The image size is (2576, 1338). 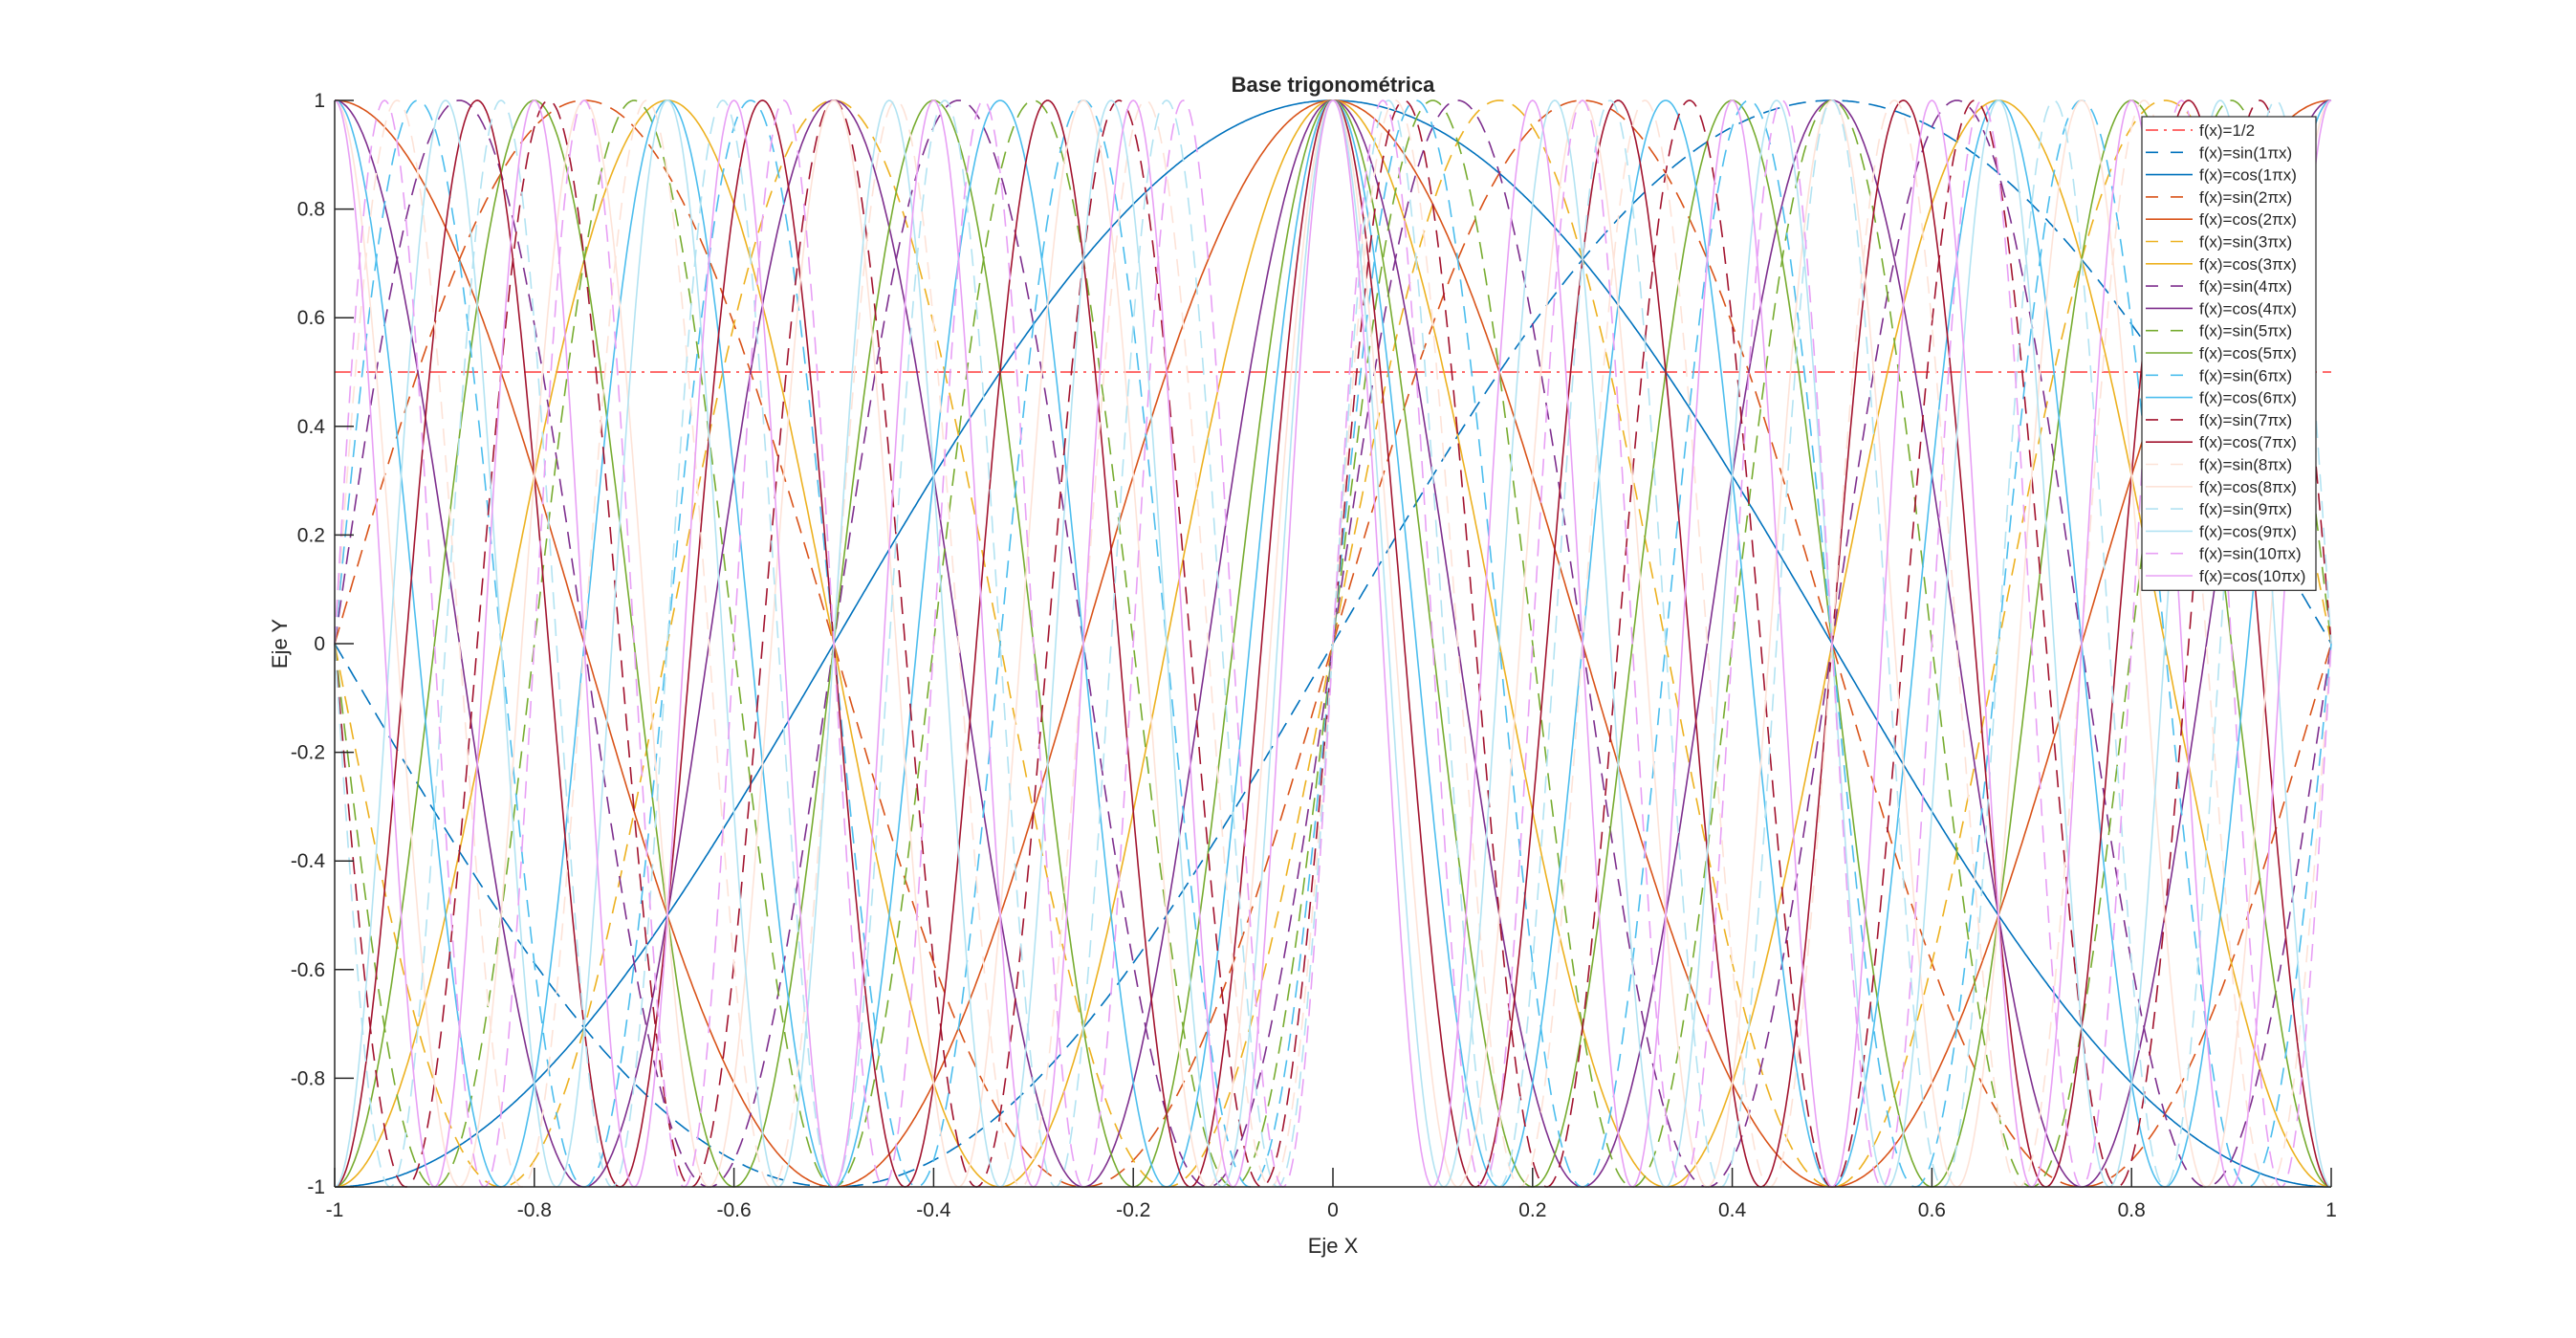 What do you see at coordinates (2250, 554) in the screenshot?
I see `legend-entry: f(x)=sin(10πx)` at bounding box center [2250, 554].